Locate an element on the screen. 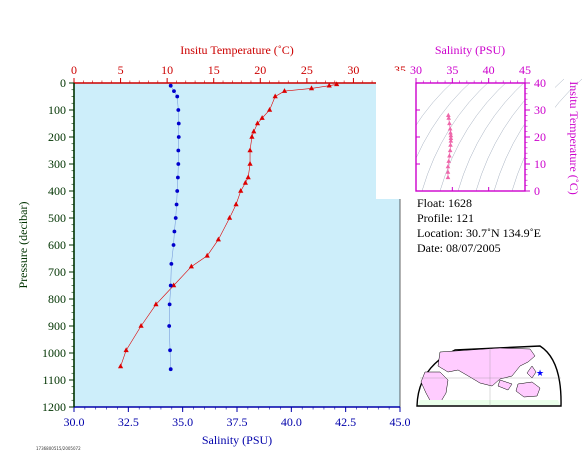 This screenshot has width=587, height=468. salinity-axis-title: Salinity (PSU) is located at coordinates (237, 440).